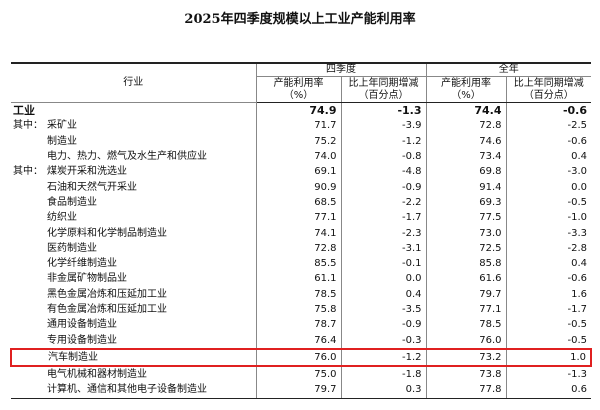 This screenshot has width=600, height=410. I want to click on value-cell: 74.6, so click(465, 141).